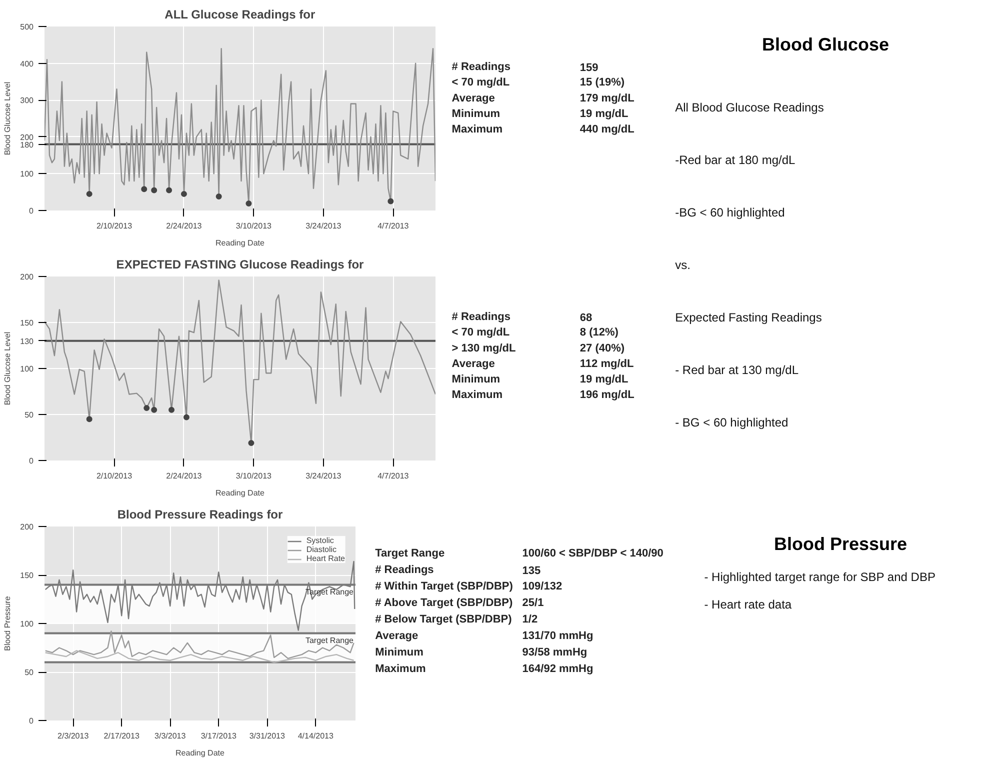  Describe the element at coordinates (607, 98) in the screenshot. I see `text: 179 mg/dL` at that location.